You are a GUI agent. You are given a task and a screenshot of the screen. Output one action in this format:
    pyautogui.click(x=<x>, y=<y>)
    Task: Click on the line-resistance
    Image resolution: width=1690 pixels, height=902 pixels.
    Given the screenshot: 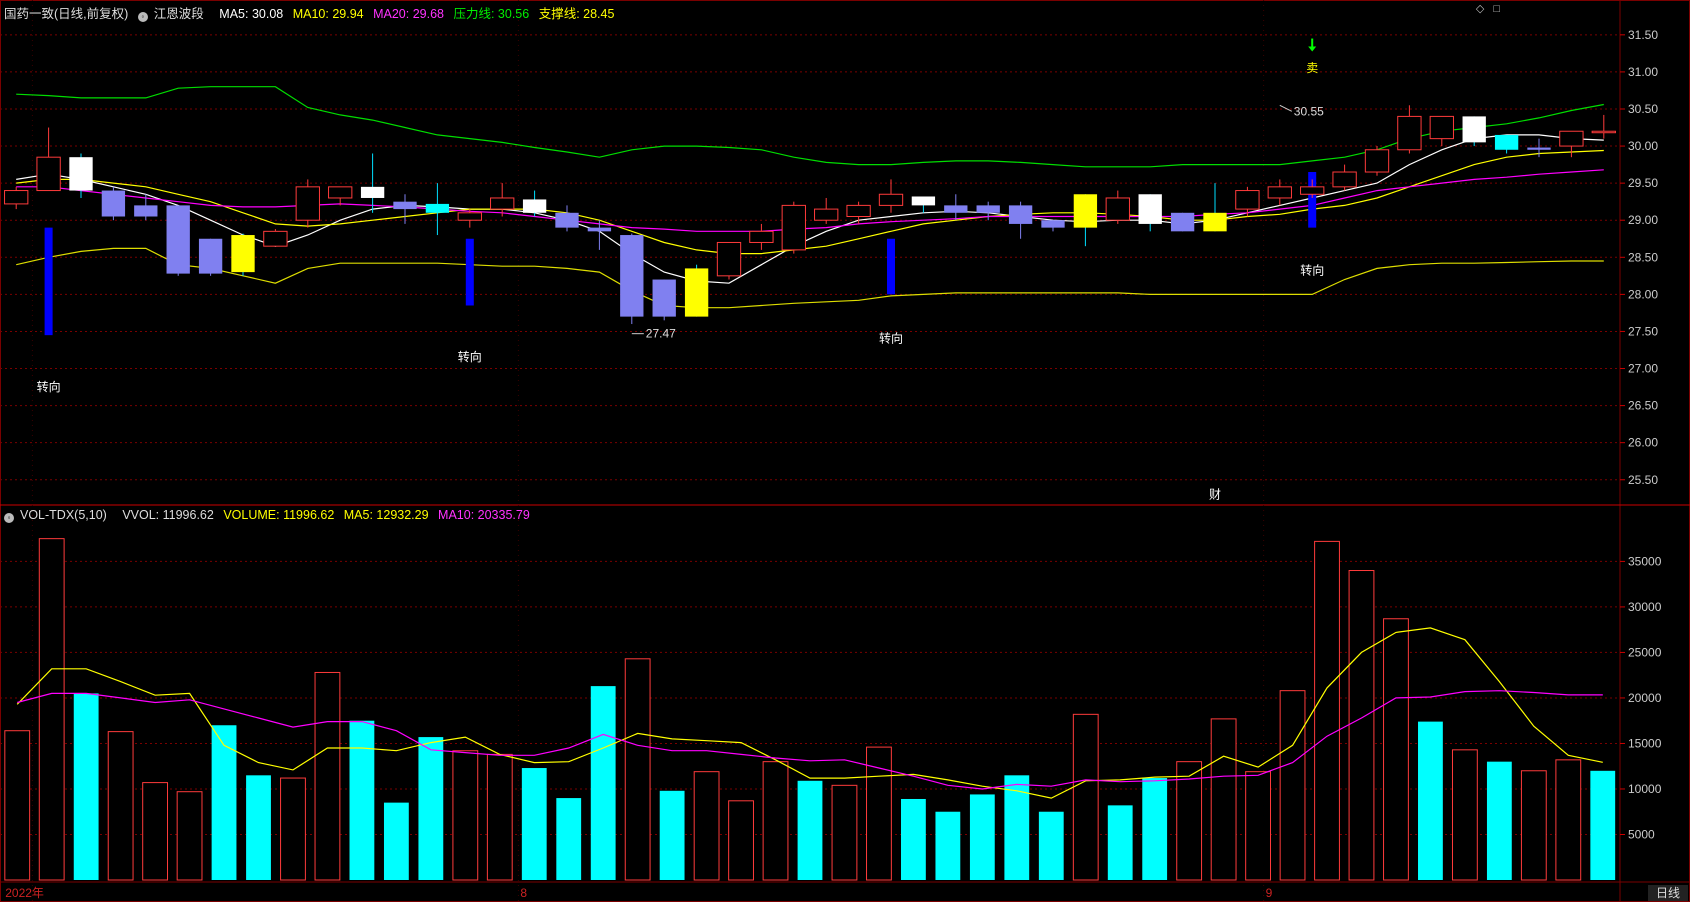 What is the action you would take?
    pyautogui.click(x=810, y=127)
    